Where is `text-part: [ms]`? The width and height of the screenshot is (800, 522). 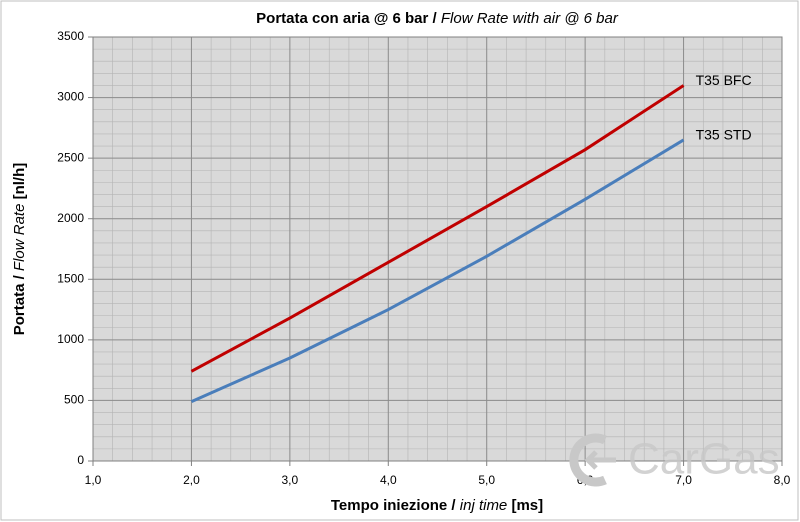 text-part: [ms] is located at coordinates (525, 505).